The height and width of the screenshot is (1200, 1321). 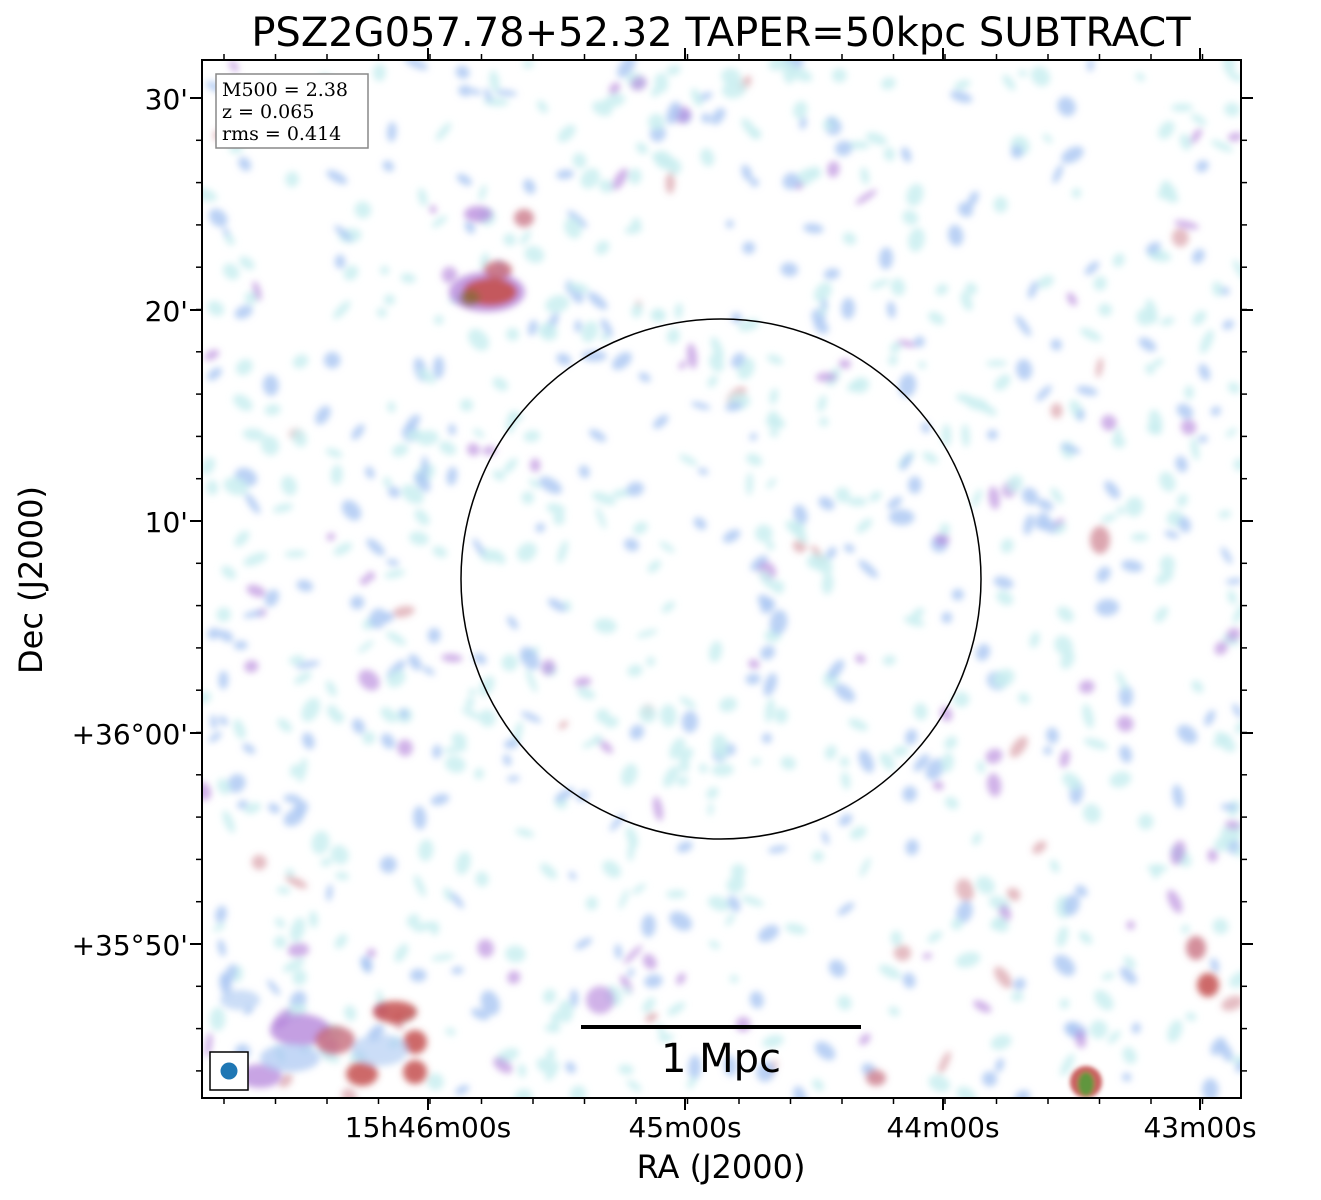 I want to click on beam-box, so click(x=229, y=1071).